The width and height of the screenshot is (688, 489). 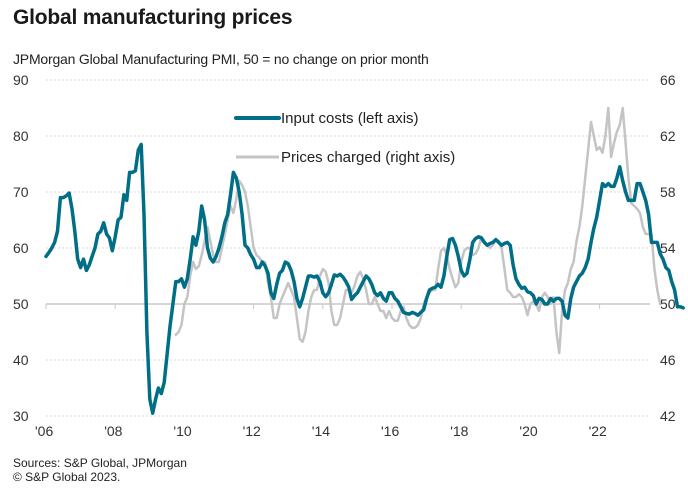 I want to click on left-y-tick-label: 90, so click(x=21, y=80).